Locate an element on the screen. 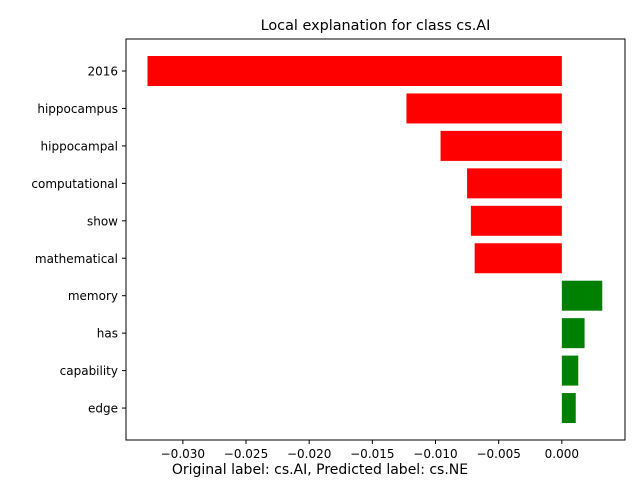 This screenshot has width=640, height=480. bar-computational is located at coordinates (514, 183).